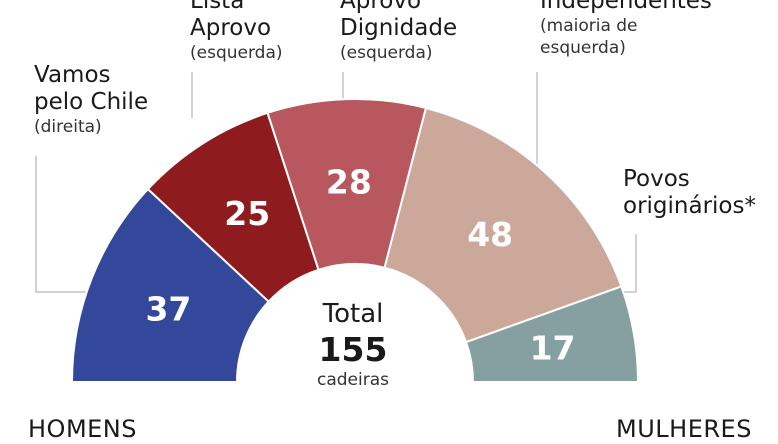  Describe the element at coordinates (352, 380) in the screenshot. I see `total-unit: cadeiras` at that location.